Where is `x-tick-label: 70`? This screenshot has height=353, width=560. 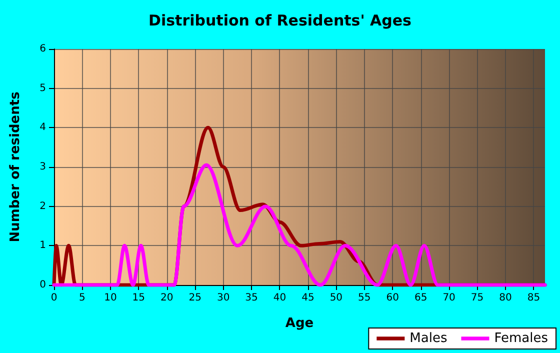
x-tick-label: 70 is located at coordinates (449, 298).